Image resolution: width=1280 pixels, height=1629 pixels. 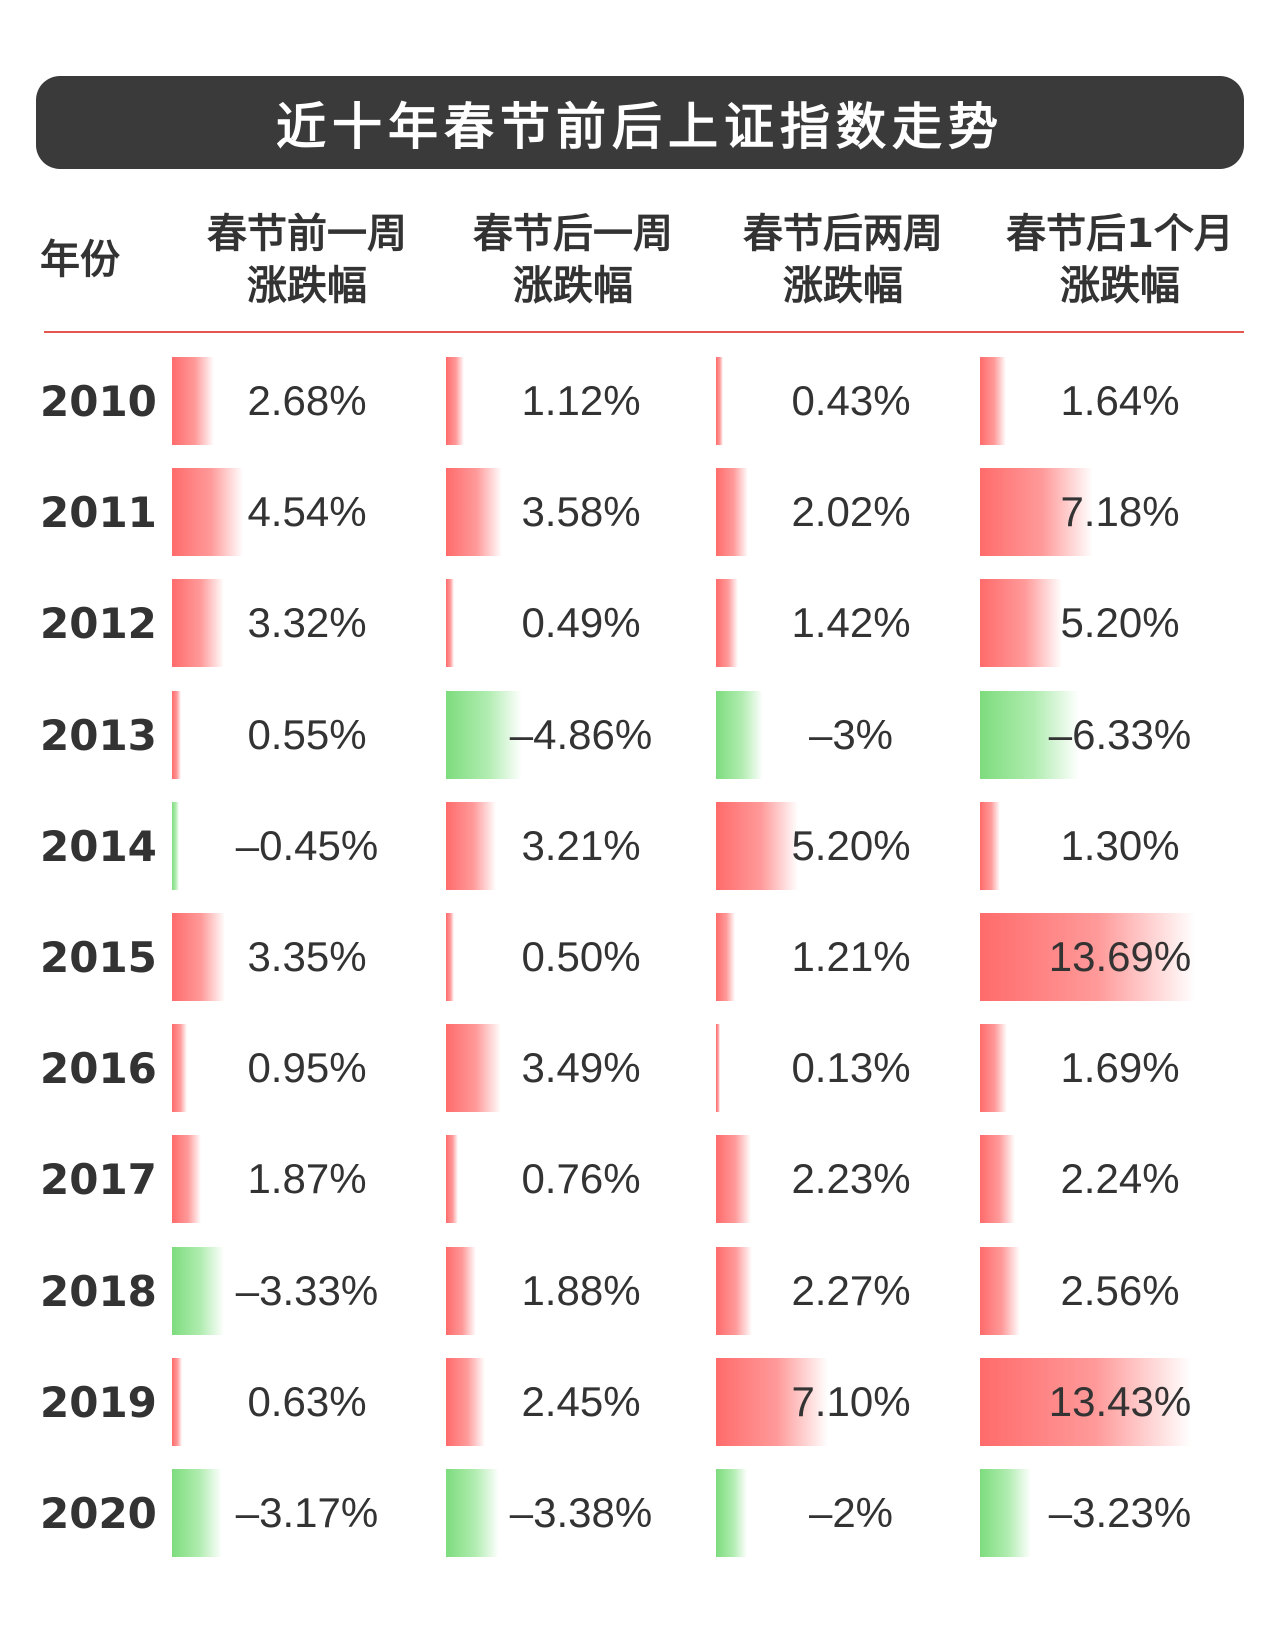 What do you see at coordinates (98, 1291) in the screenshot?
I see `year-label: 2018` at bounding box center [98, 1291].